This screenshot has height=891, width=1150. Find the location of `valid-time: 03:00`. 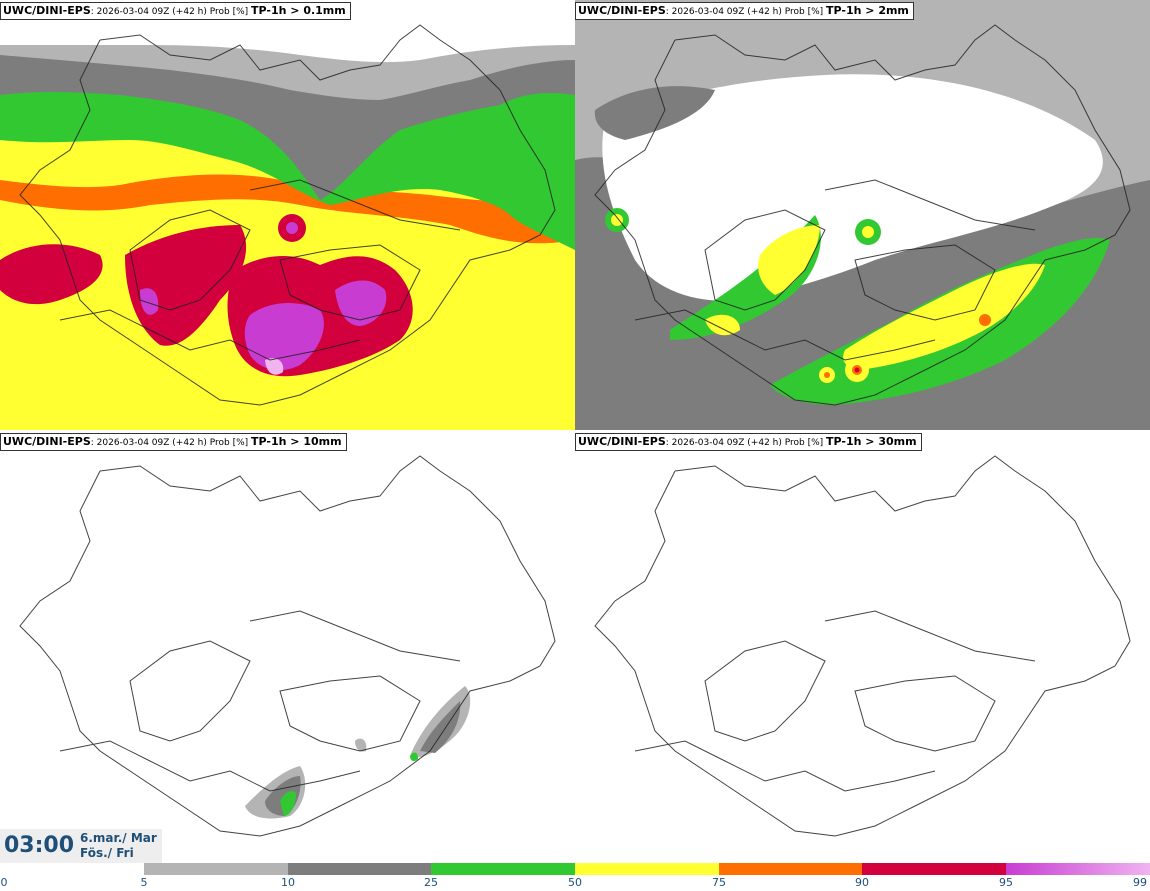

valid-time: 03:00 is located at coordinates (39, 845).